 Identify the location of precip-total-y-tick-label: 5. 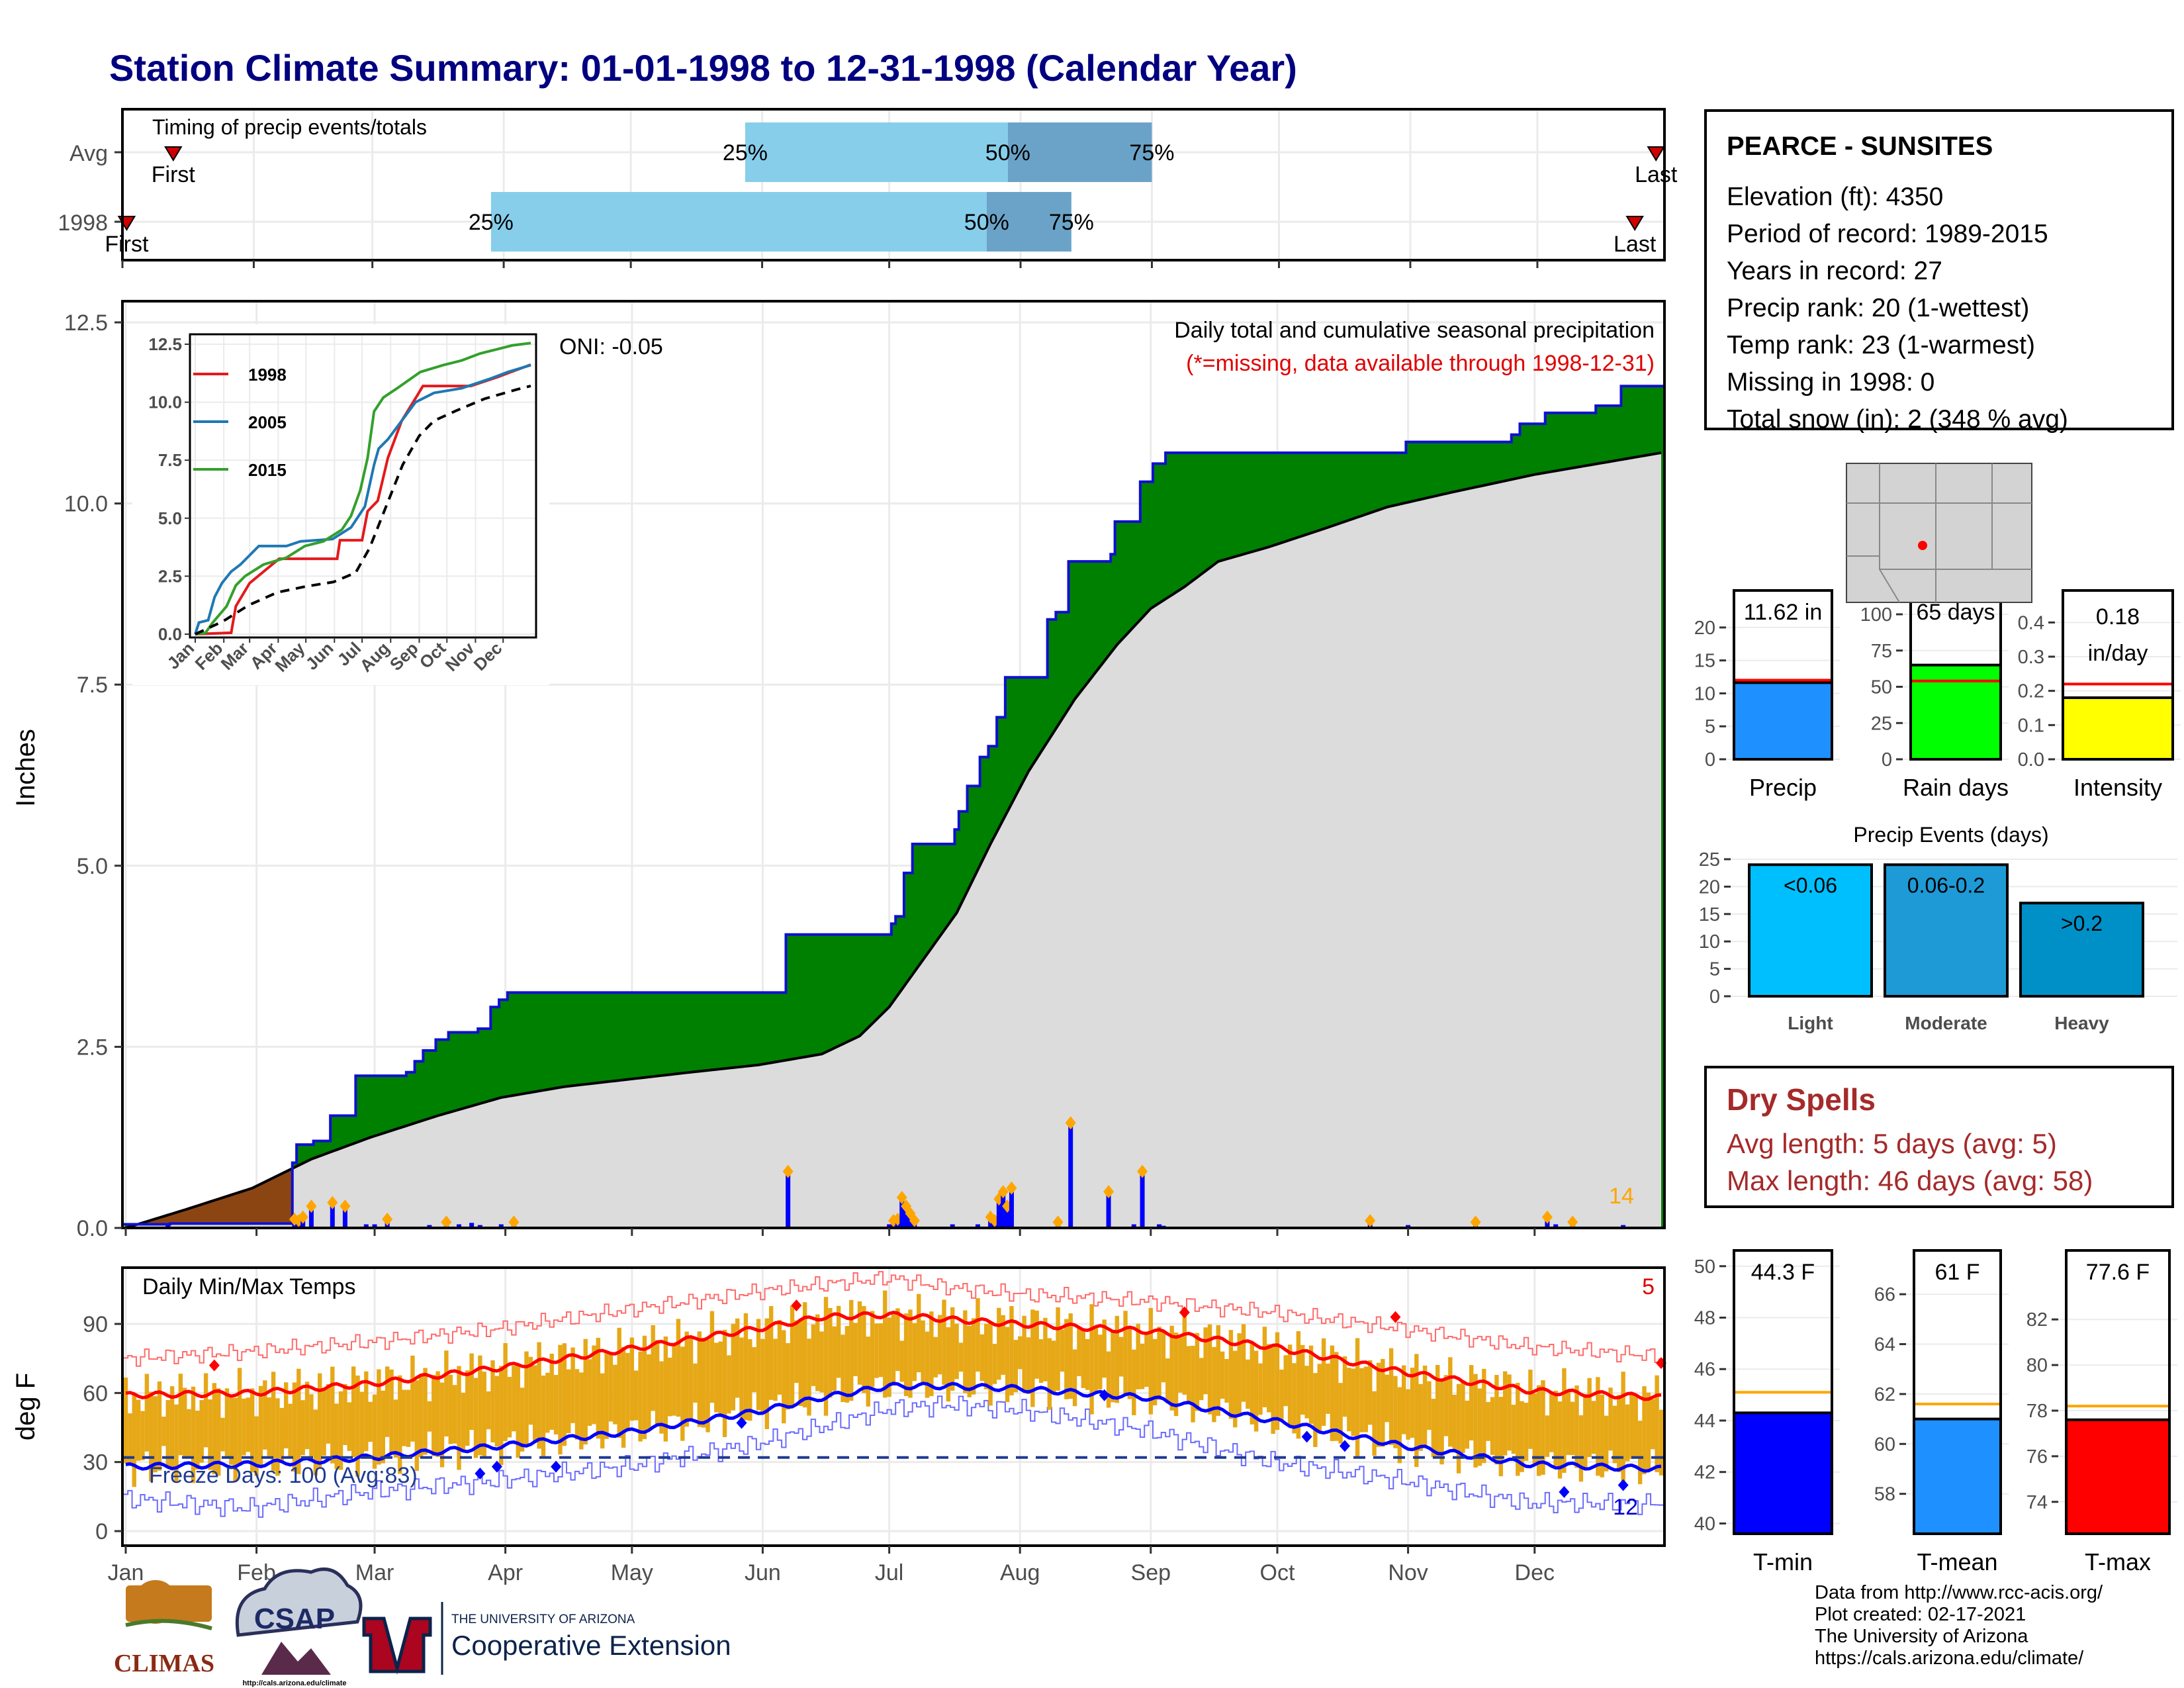
(1710, 726).